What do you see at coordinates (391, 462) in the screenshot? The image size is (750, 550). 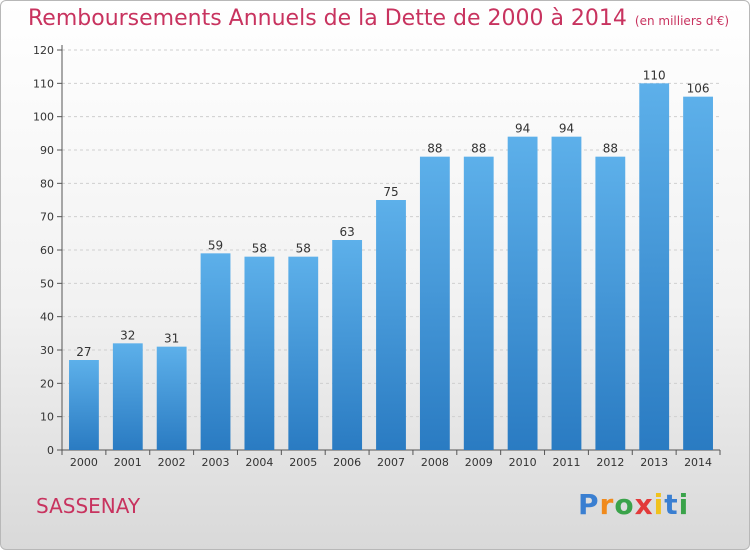 I see `x-tick-label: 2007` at bounding box center [391, 462].